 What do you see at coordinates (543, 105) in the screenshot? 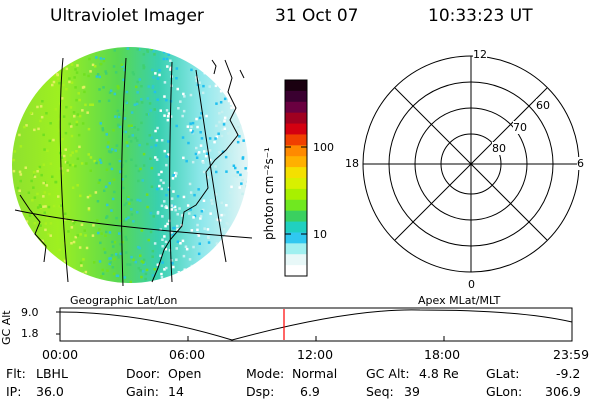
I see `mlat-label-60: 60` at bounding box center [543, 105].